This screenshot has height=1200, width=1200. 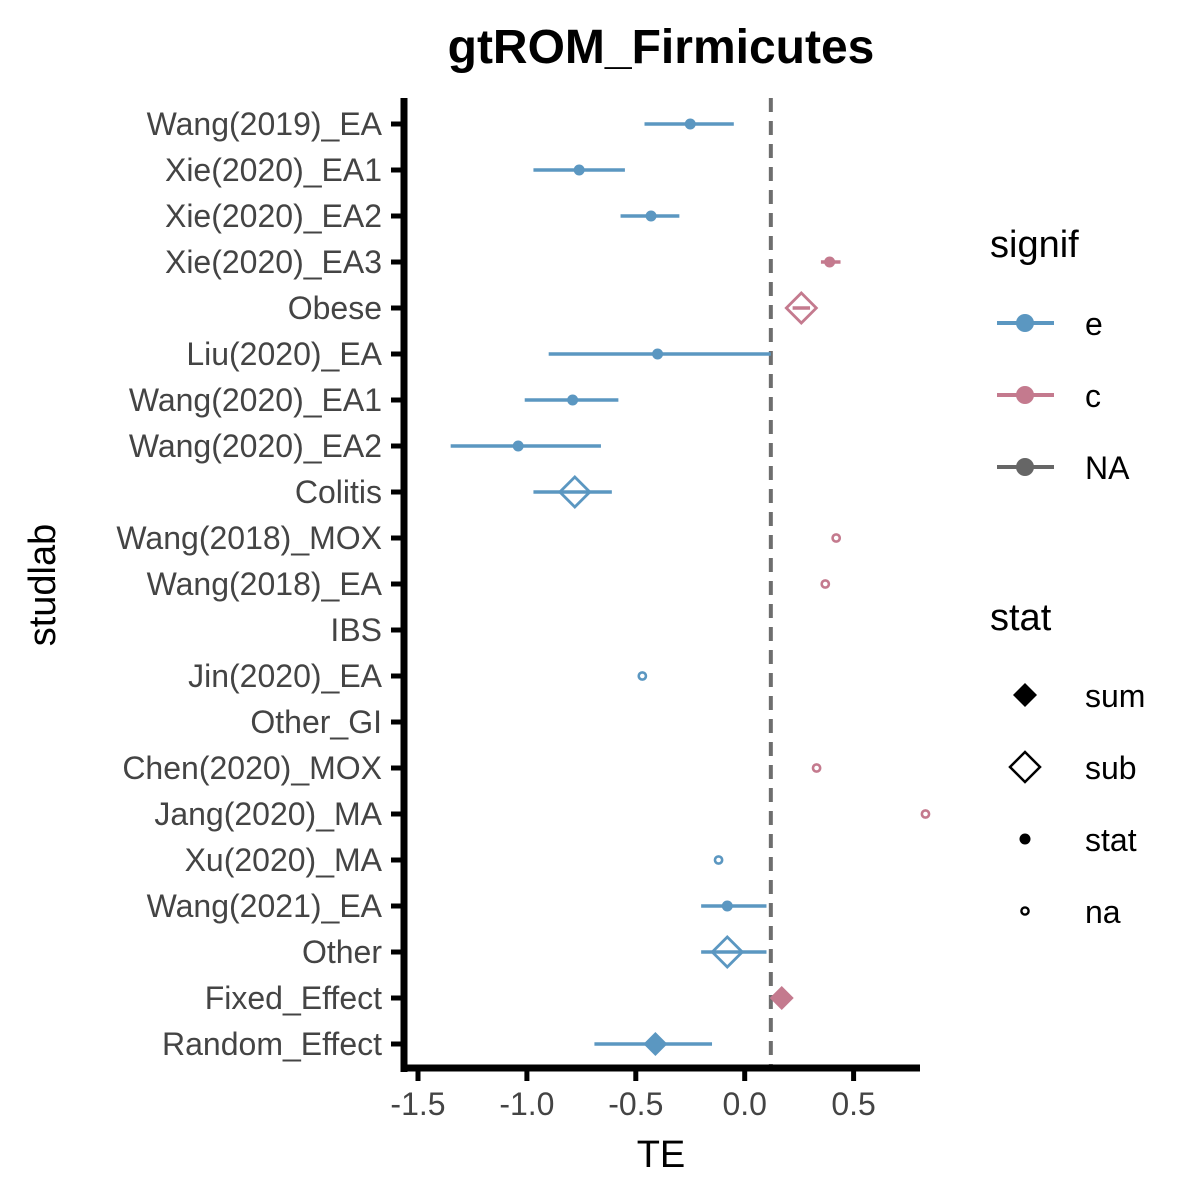 What do you see at coordinates (272, 1044) in the screenshot?
I see `y-tick-label-random-effect: Random_Effect` at bounding box center [272, 1044].